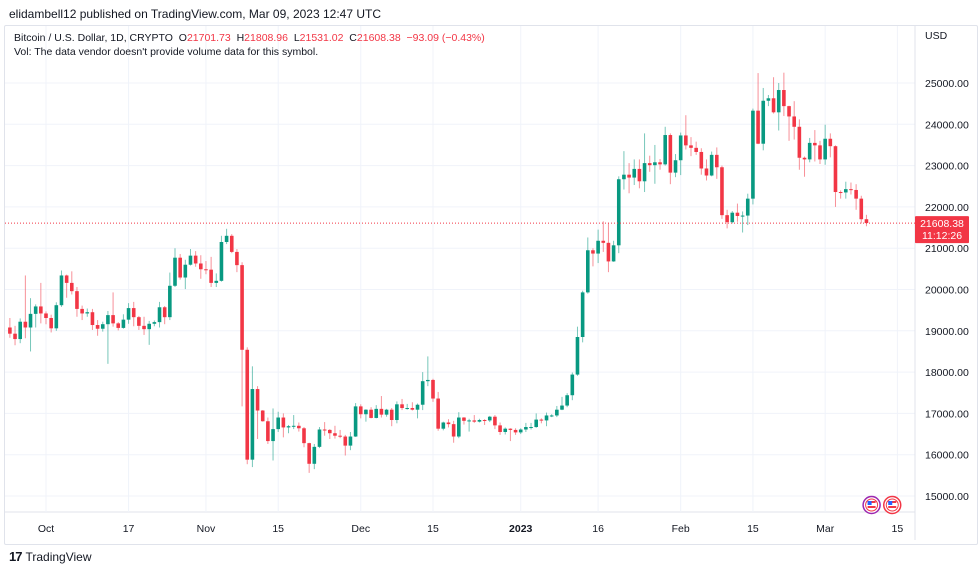  Describe the element at coordinates (296, 38) in the screenshot. I see `low-label: L` at that location.